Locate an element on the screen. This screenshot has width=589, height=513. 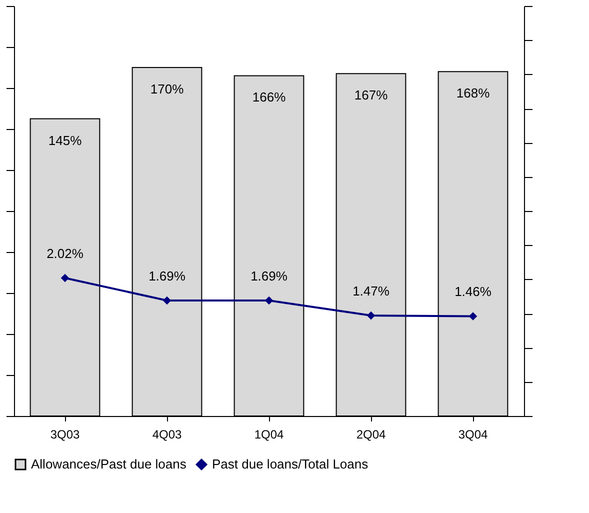
data-label: 1.47% is located at coordinates (371, 291).